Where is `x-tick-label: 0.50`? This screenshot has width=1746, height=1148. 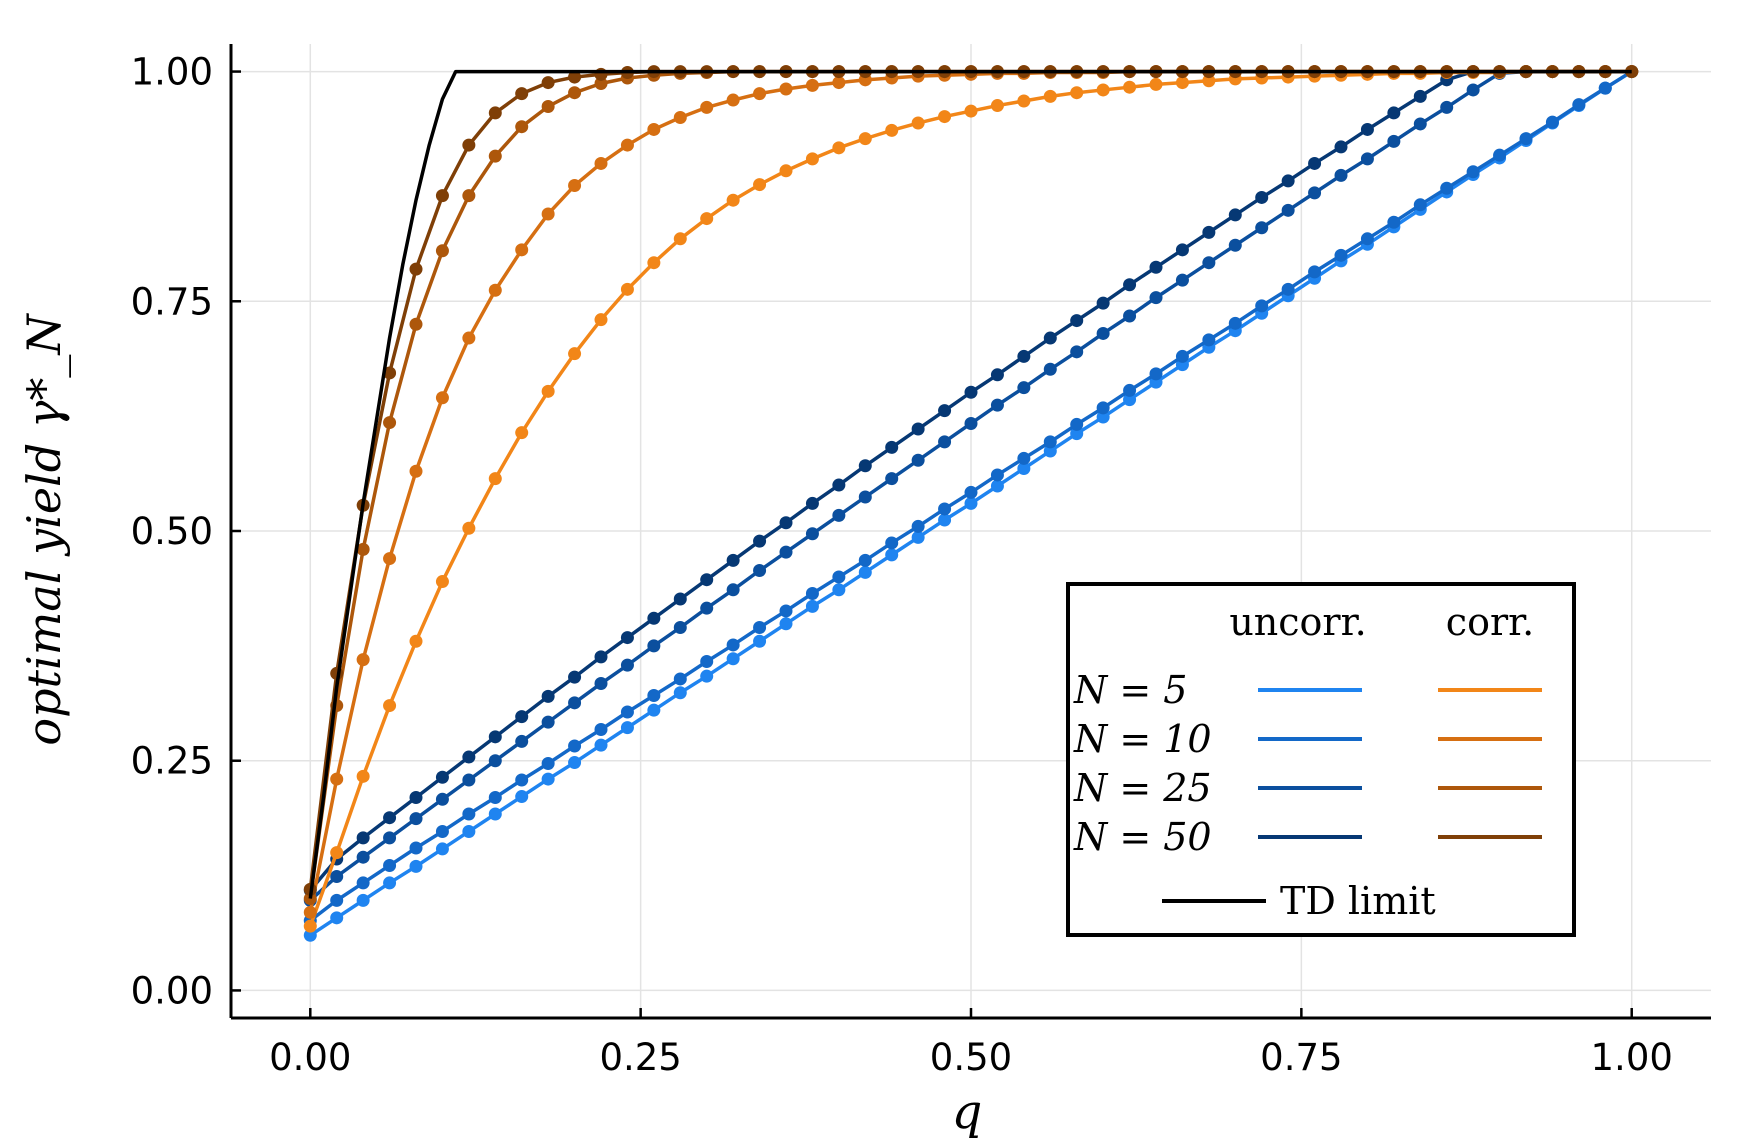 x-tick-label: 0.50 is located at coordinates (971, 1057).